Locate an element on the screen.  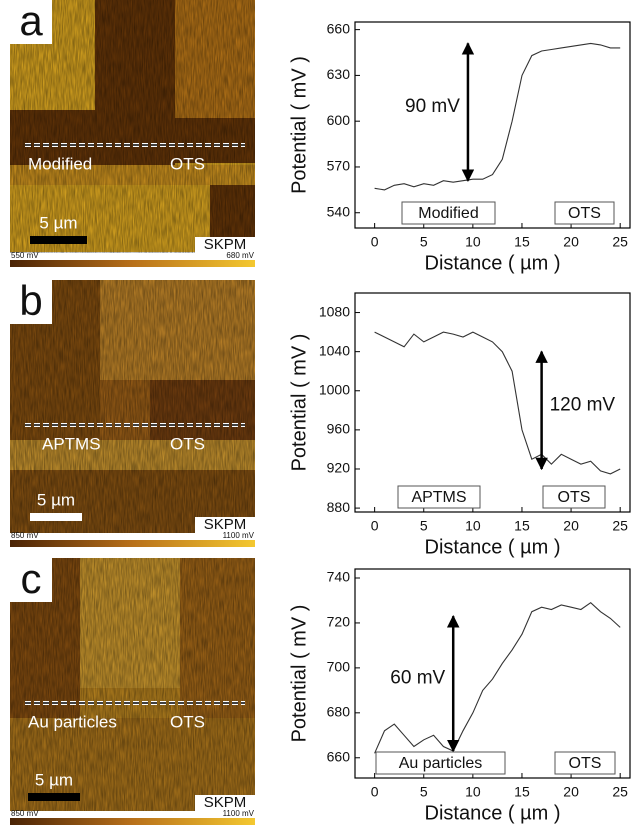
colorbar-max: 680 mV is located at coordinates (240, 255).